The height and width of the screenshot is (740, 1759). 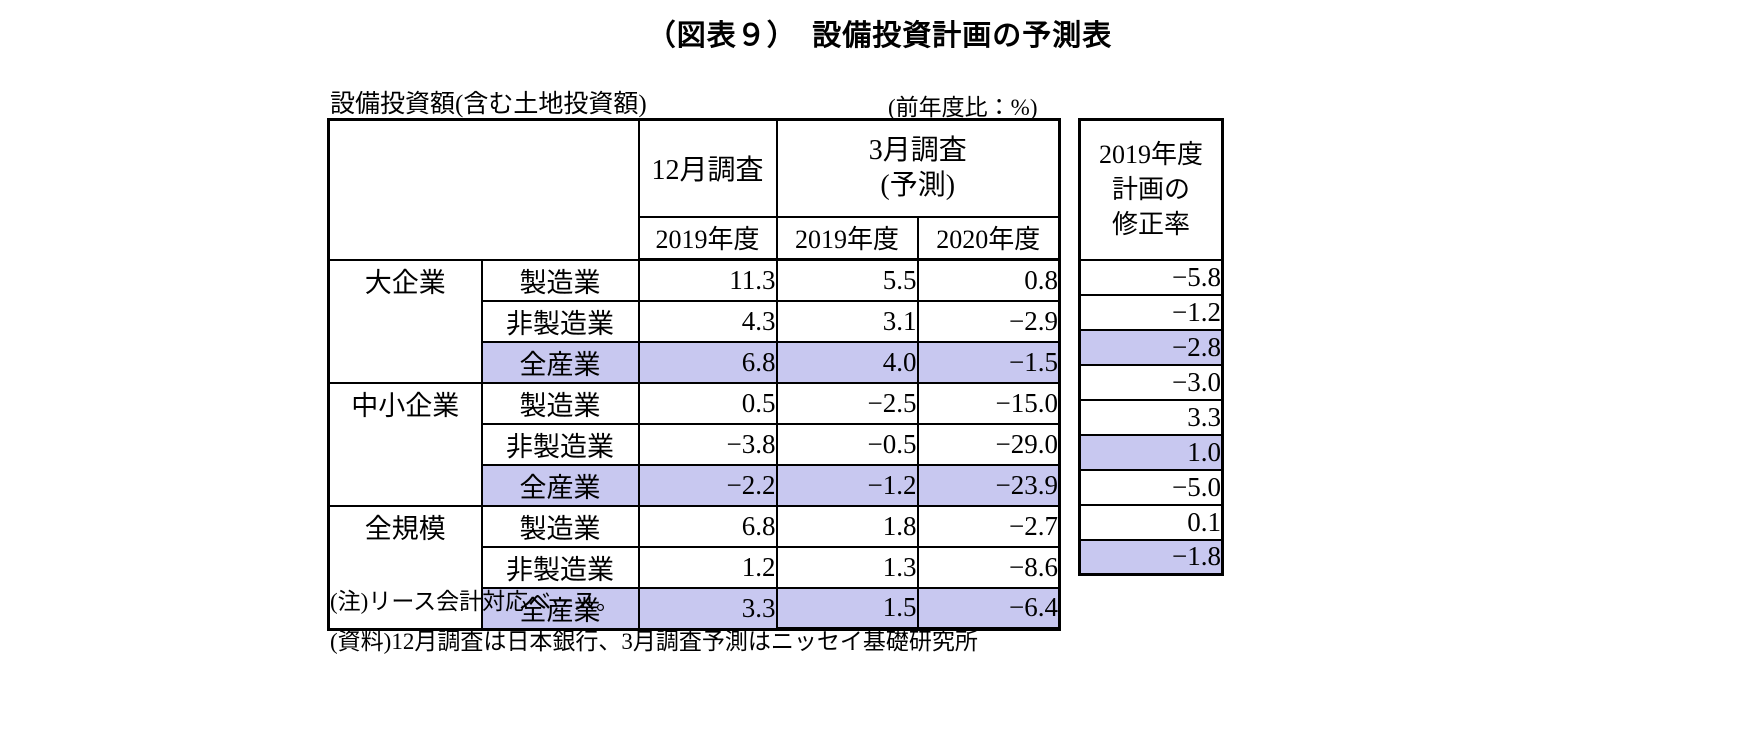 What do you see at coordinates (707, 567) in the screenshot?
I see `cell-dec2019: 1.2` at bounding box center [707, 567].